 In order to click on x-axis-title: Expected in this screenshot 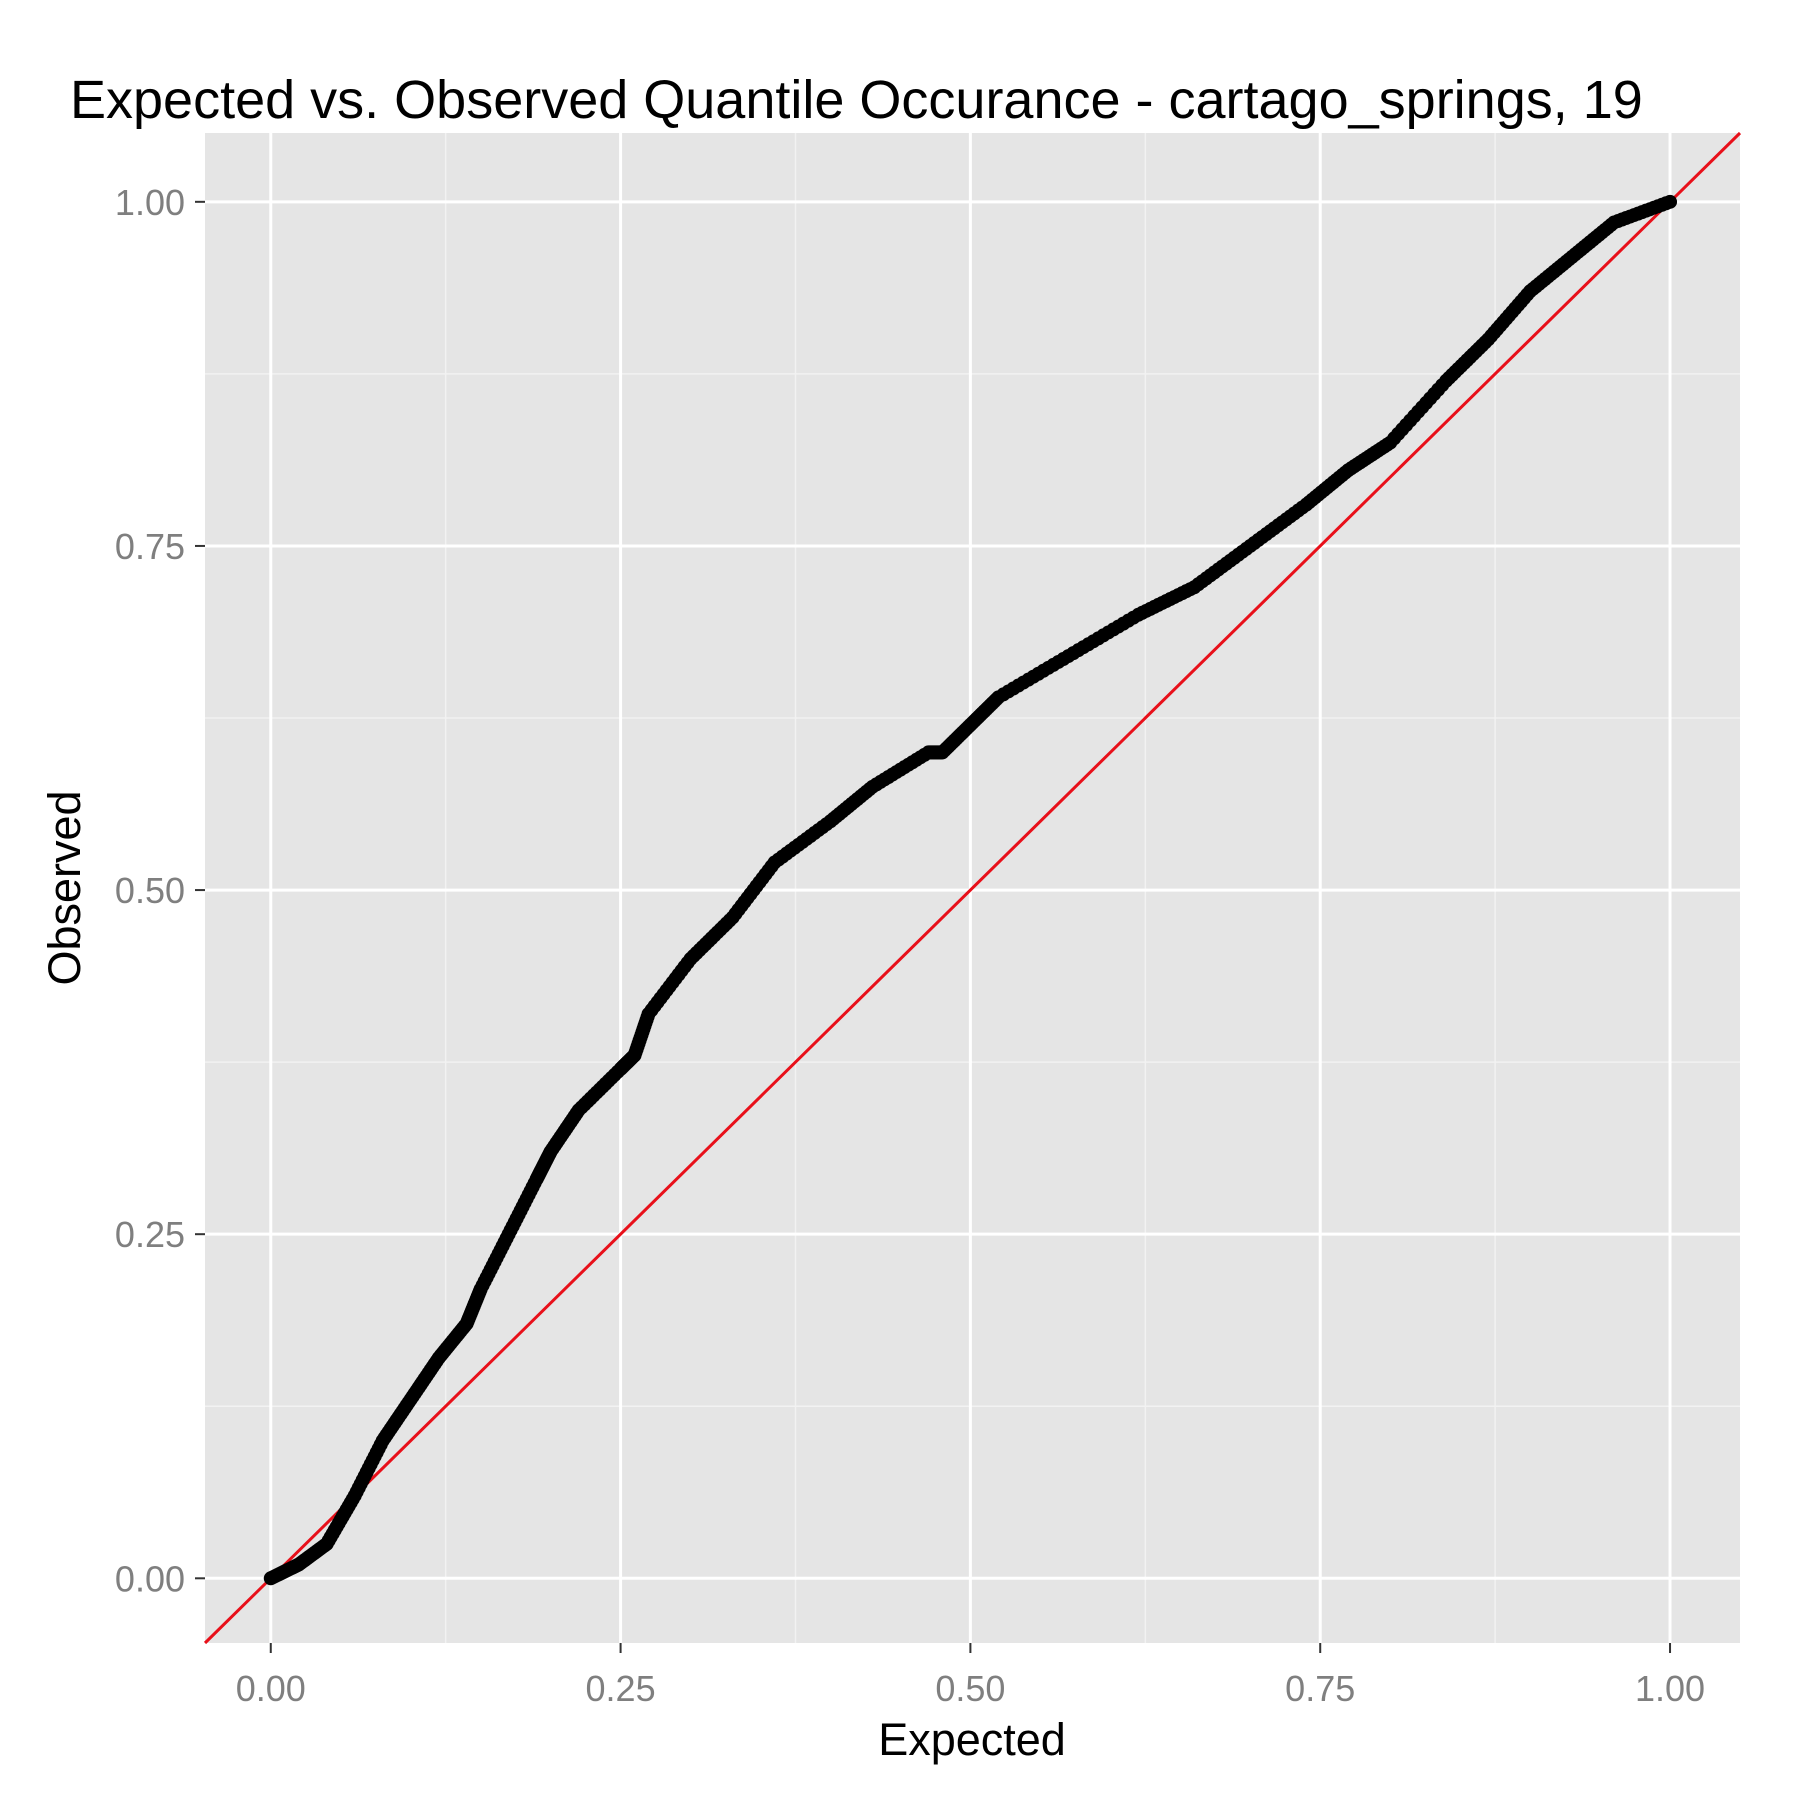, I will do `click(972, 1739)`.